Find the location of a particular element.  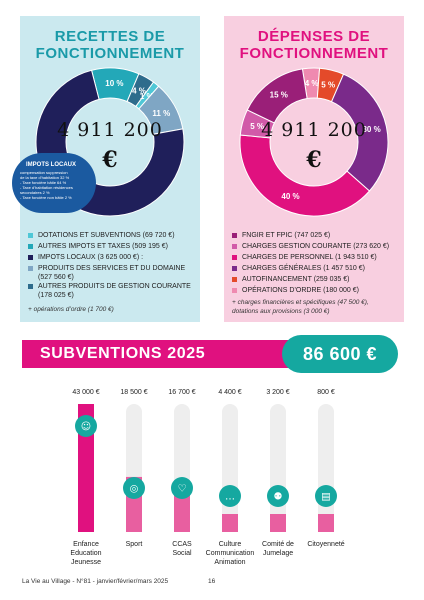

subventions-total-pill: 86 600 € is located at coordinates (340, 354).